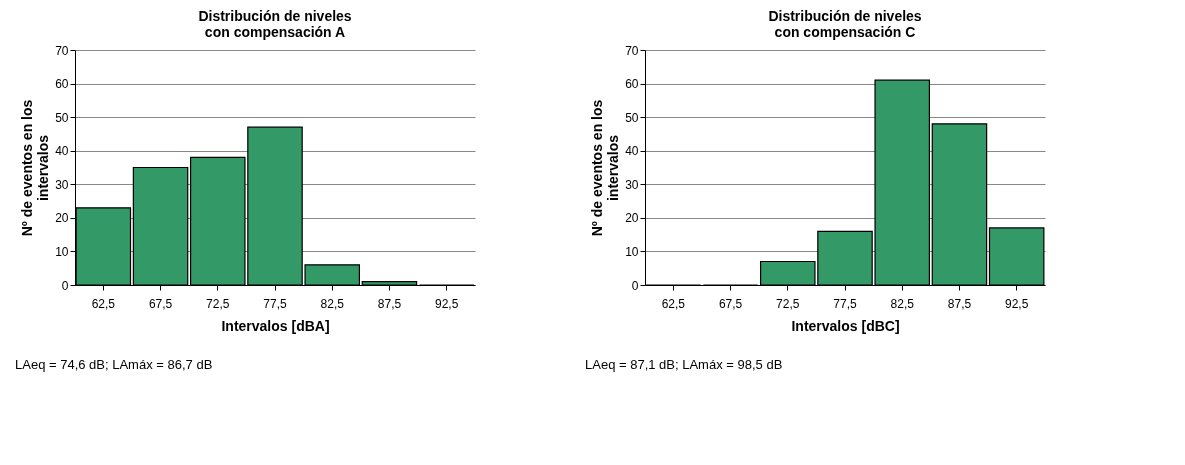 Image resolution: width=1185 pixels, height=465 pixels. Describe the element at coordinates (845, 24) in the screenshot. I see `chart-title: Distribución de niveles con compensación C` at that location.